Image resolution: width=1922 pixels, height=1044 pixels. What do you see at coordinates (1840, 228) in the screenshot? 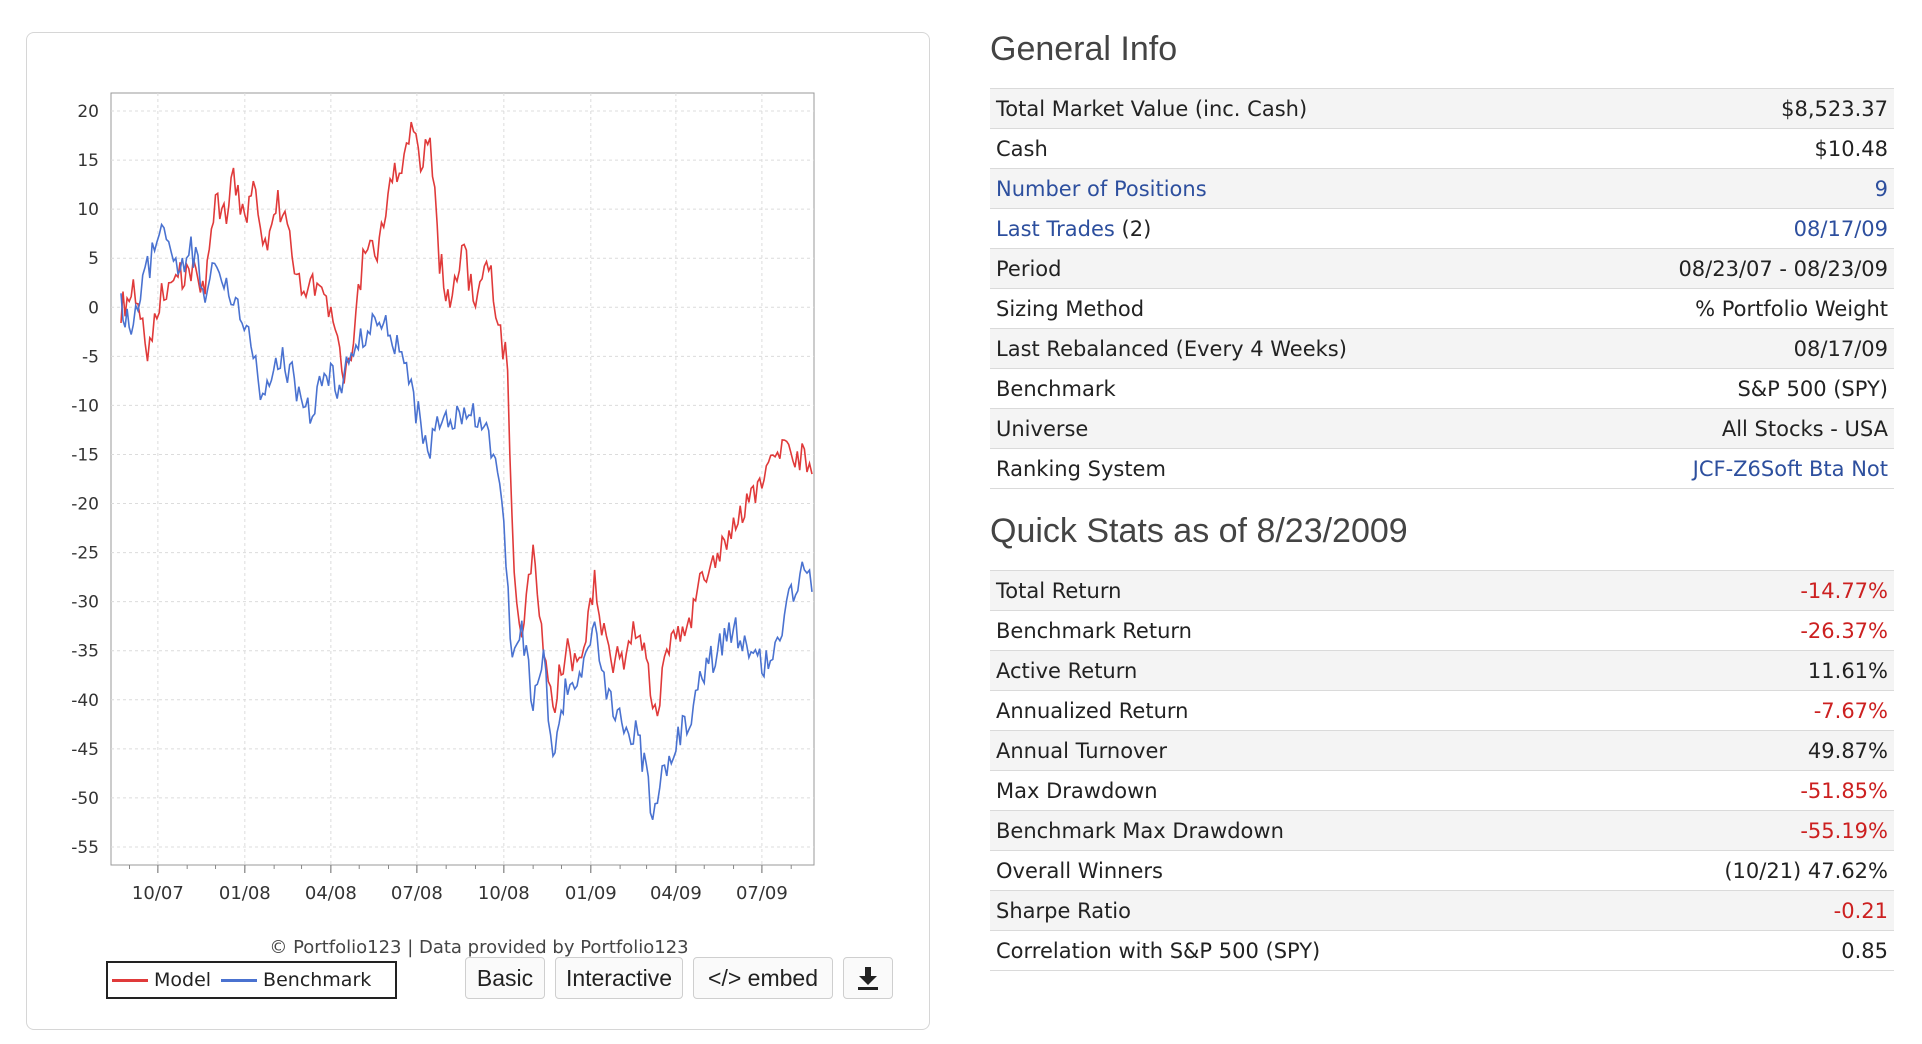
I see `general-info-value: 08/17/09` at bounding box center [1840, 228].